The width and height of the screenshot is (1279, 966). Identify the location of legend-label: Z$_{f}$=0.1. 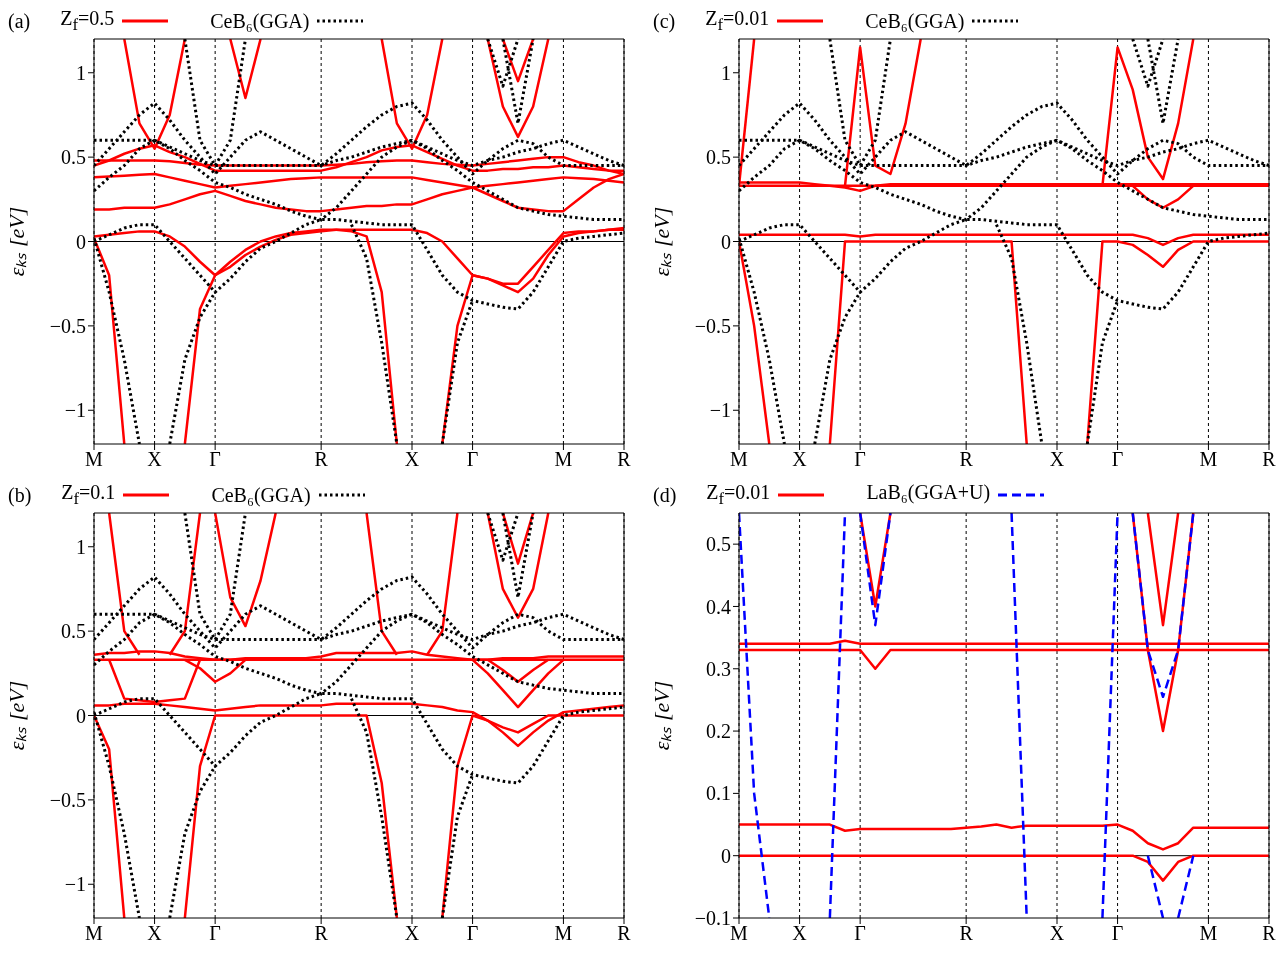
(88, 495).